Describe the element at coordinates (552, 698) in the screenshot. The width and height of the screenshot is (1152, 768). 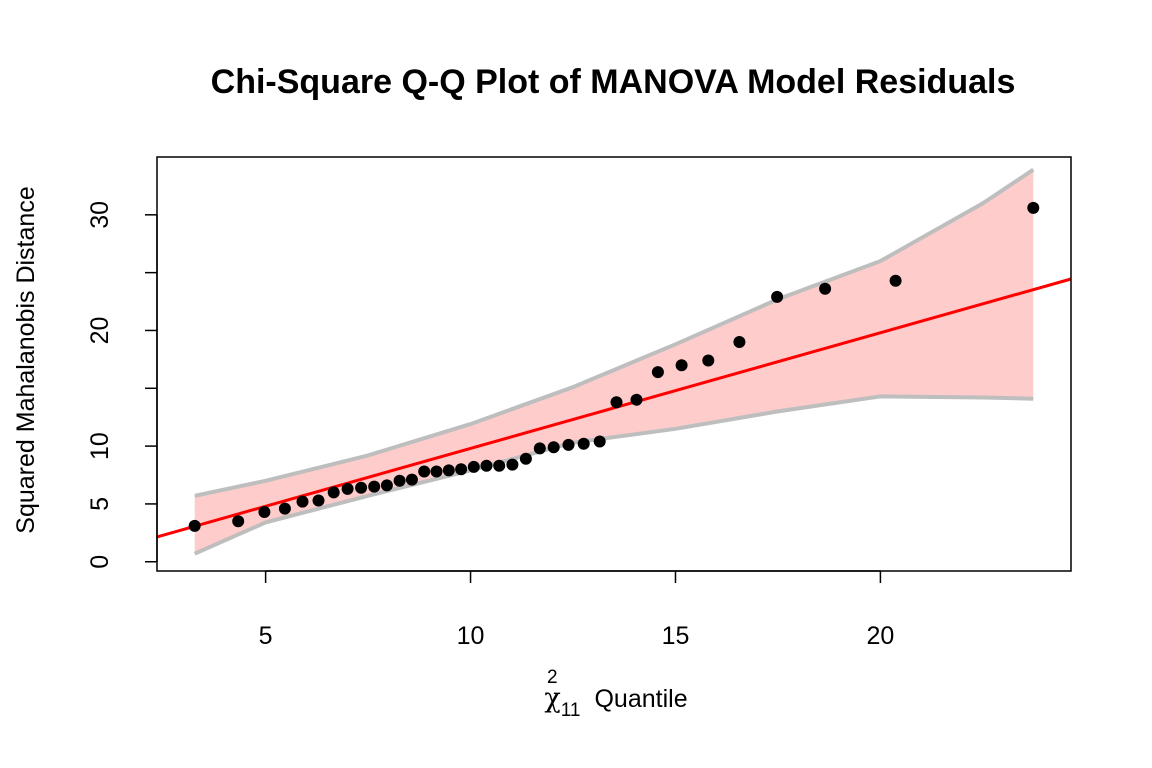
I see `chi-symbol: χ` at that location.